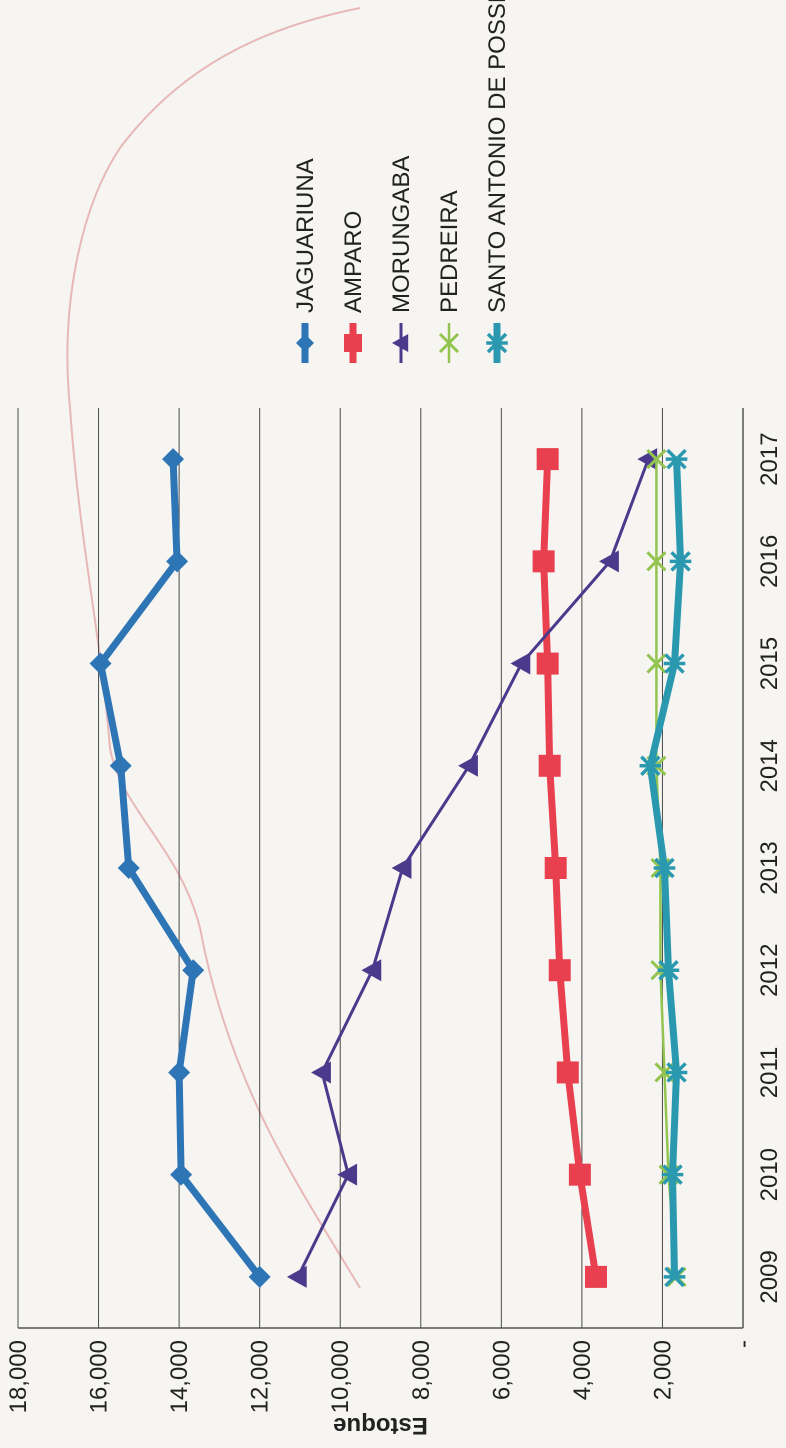 Image resolution: width=786 pixels, height=1448 pixels. Describe the element at coordinates (569, 868) in the screenshot. I see `series-amparo` at that location.